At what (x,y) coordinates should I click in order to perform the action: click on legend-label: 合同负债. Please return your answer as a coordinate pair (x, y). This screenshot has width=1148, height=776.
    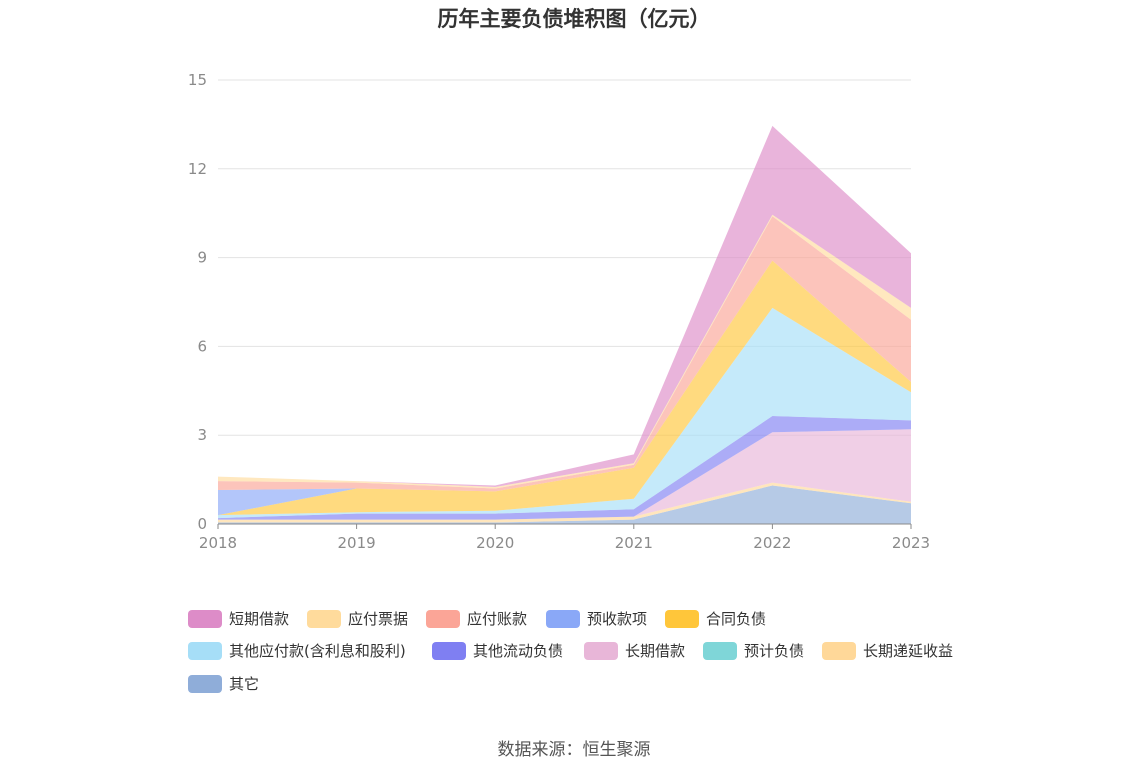
    Looking at the image, I should click on (736, 619).